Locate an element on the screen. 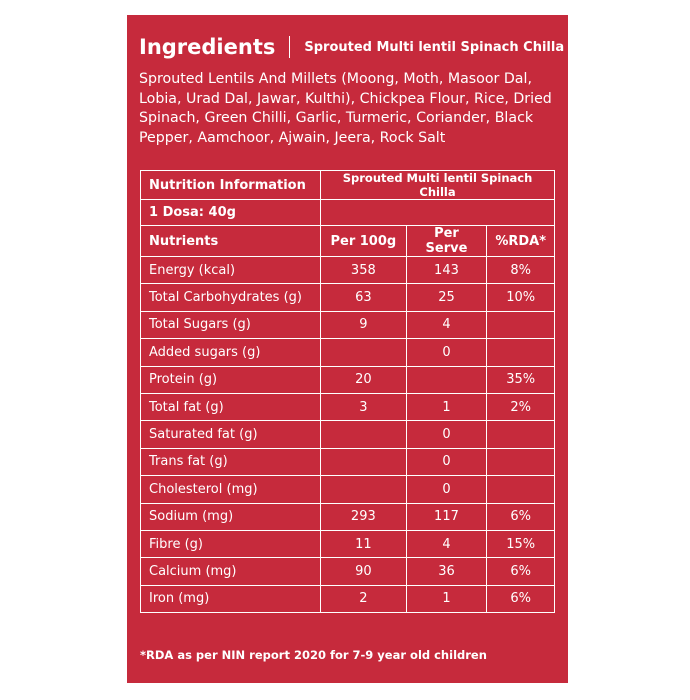  table-cell: 9 is located at coordinates (363, 325).